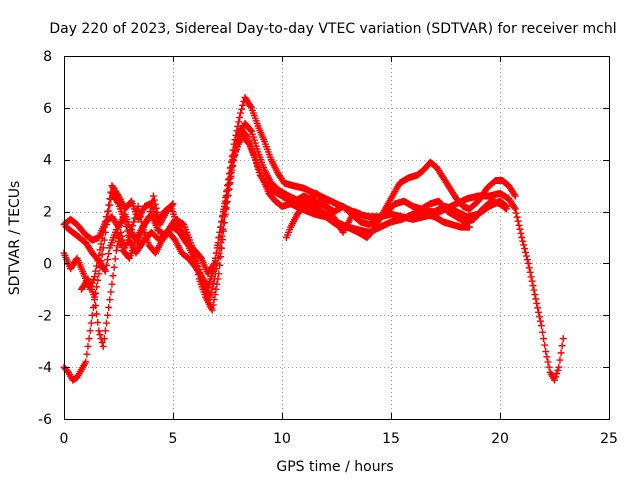  What do you see at coordinates (47, 213) in the screenshot?
I see `y-tick-label: 2` at bounding box center [47, 213].